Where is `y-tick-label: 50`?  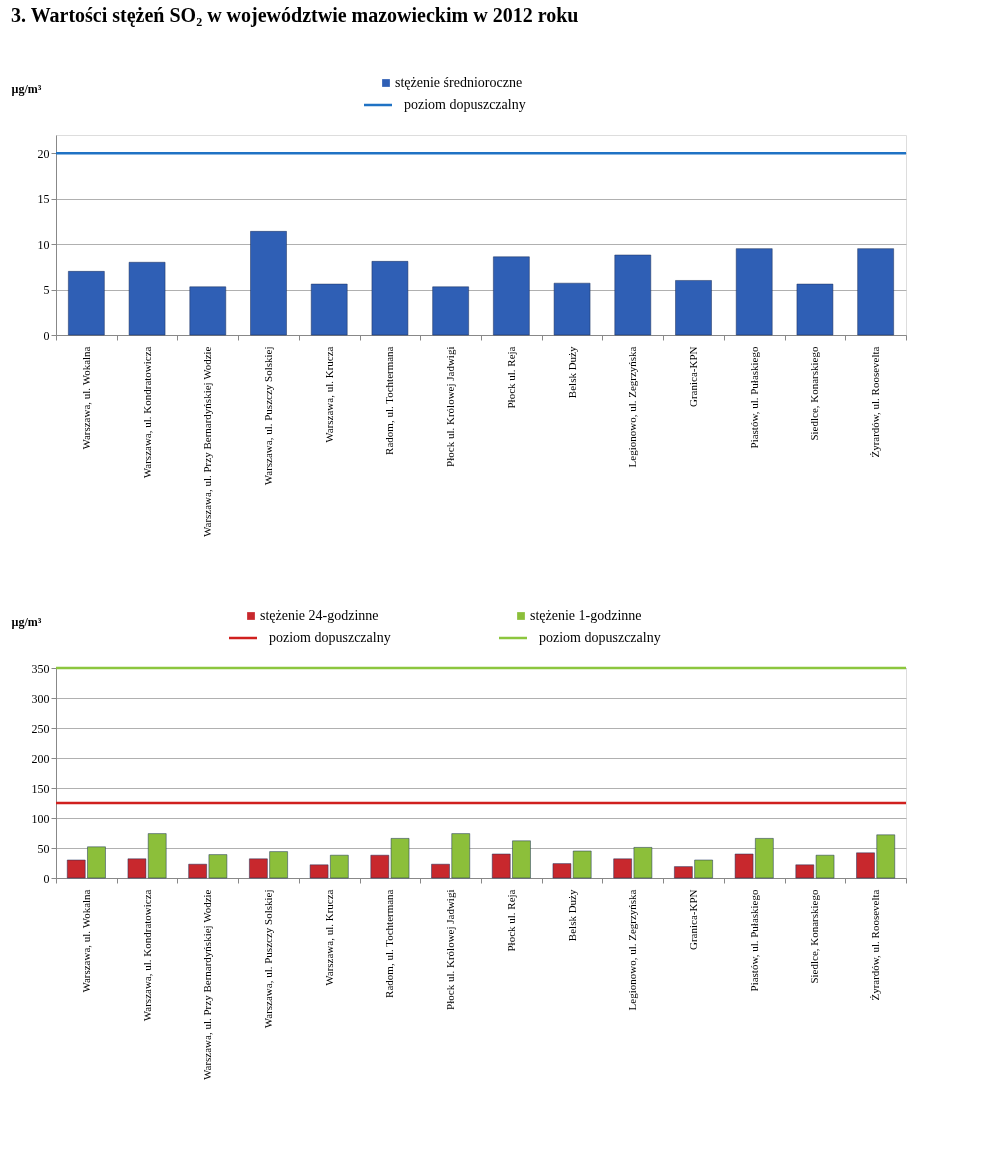 y-tick-label: 50 is located at coordinates (43, 848).